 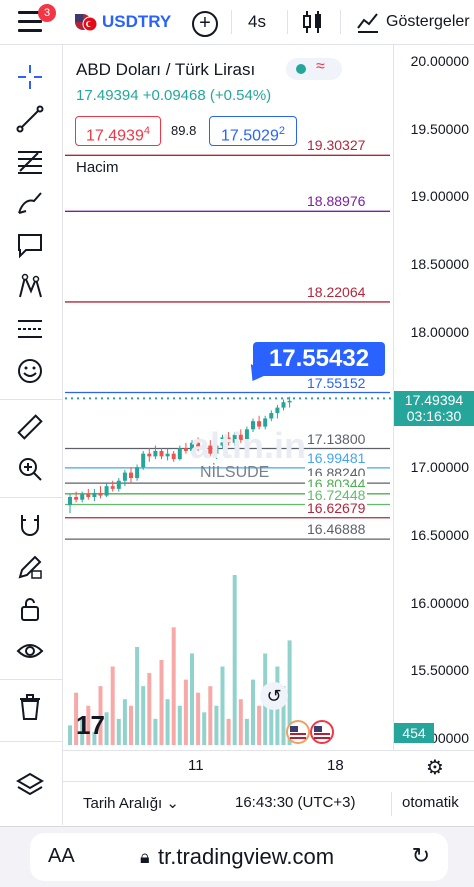 I want to click on indicators-button: Göstergeler, so click(x=428, y=21).